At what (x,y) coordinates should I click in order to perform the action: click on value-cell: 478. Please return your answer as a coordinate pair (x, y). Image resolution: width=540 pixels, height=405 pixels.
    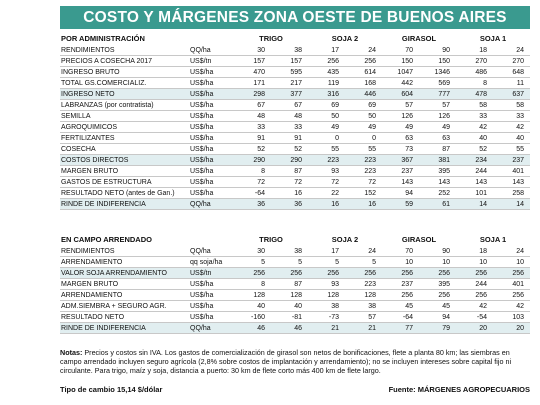
    Looking at the image, I should click on (475, 94).